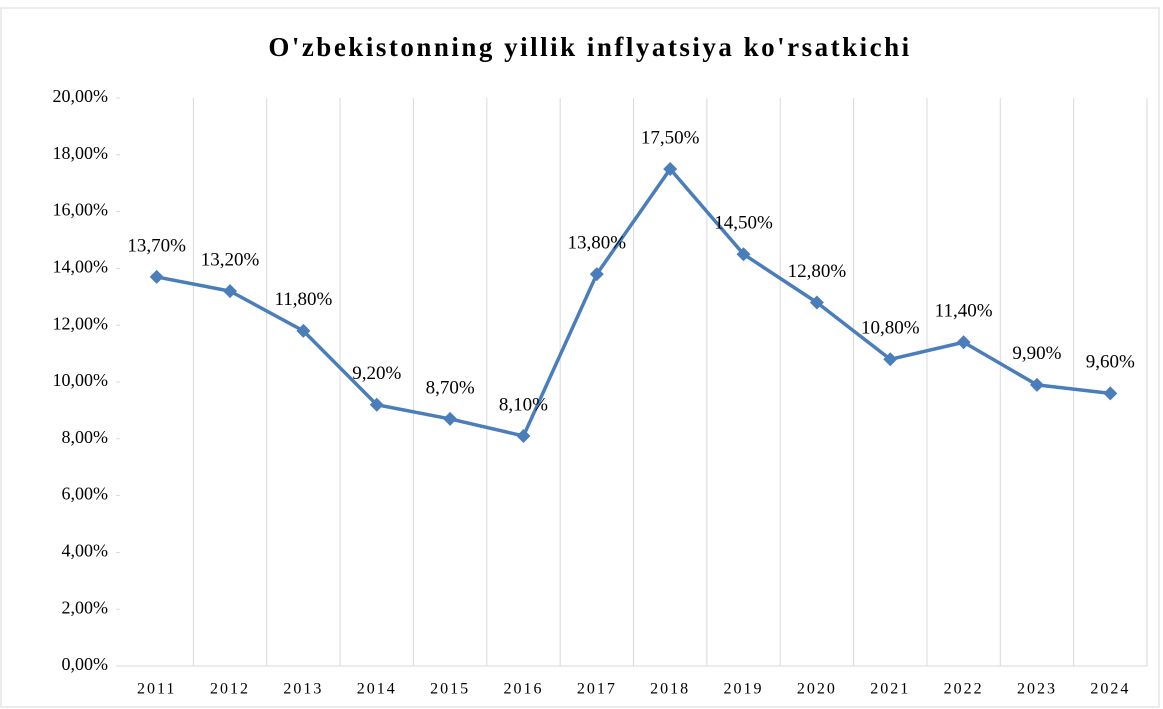 This screenshot has height=709, width=1163. I want to click on data-label: 14,50%, so click(743, 223).